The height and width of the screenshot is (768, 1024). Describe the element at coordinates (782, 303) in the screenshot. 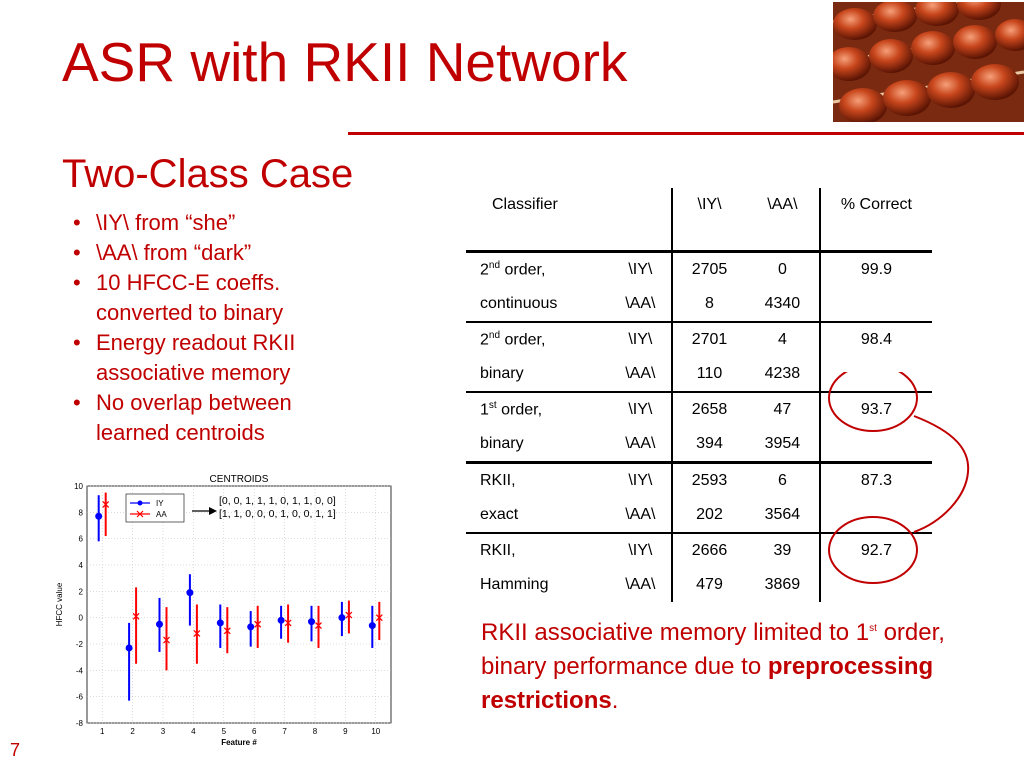

I see `cell-aa: 4340` at that location.